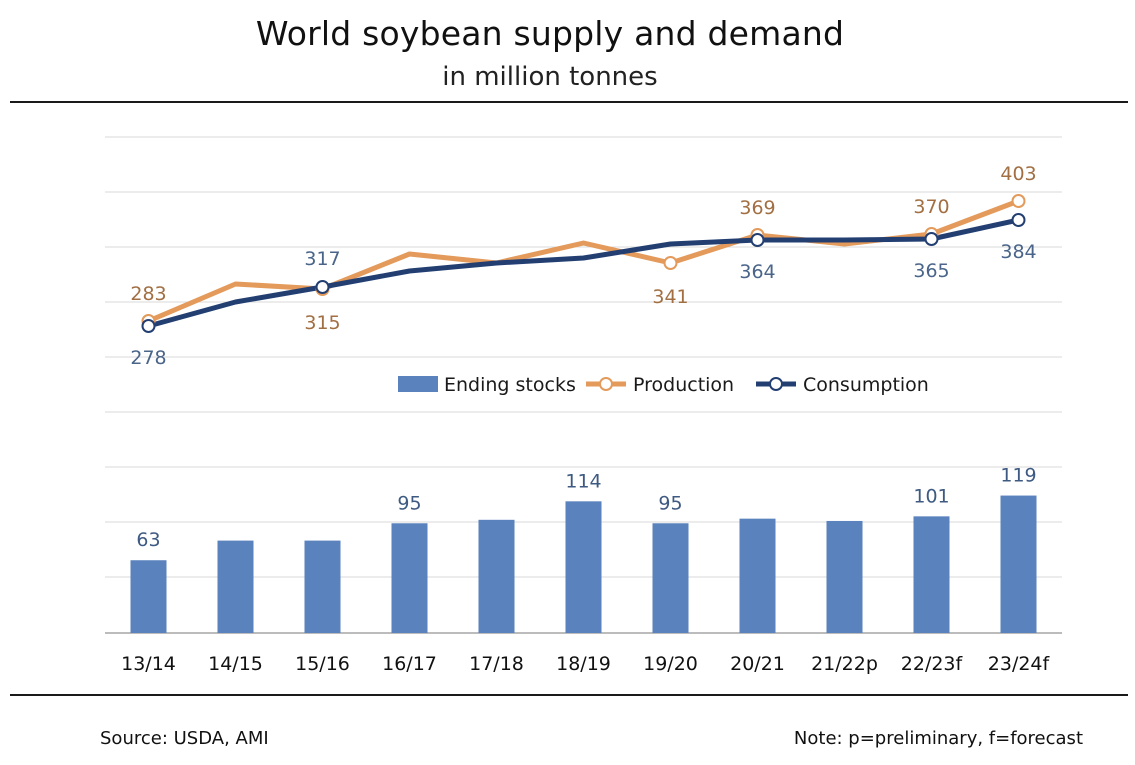  I want to click on consumption-data-label: 364, so click(757, 272).